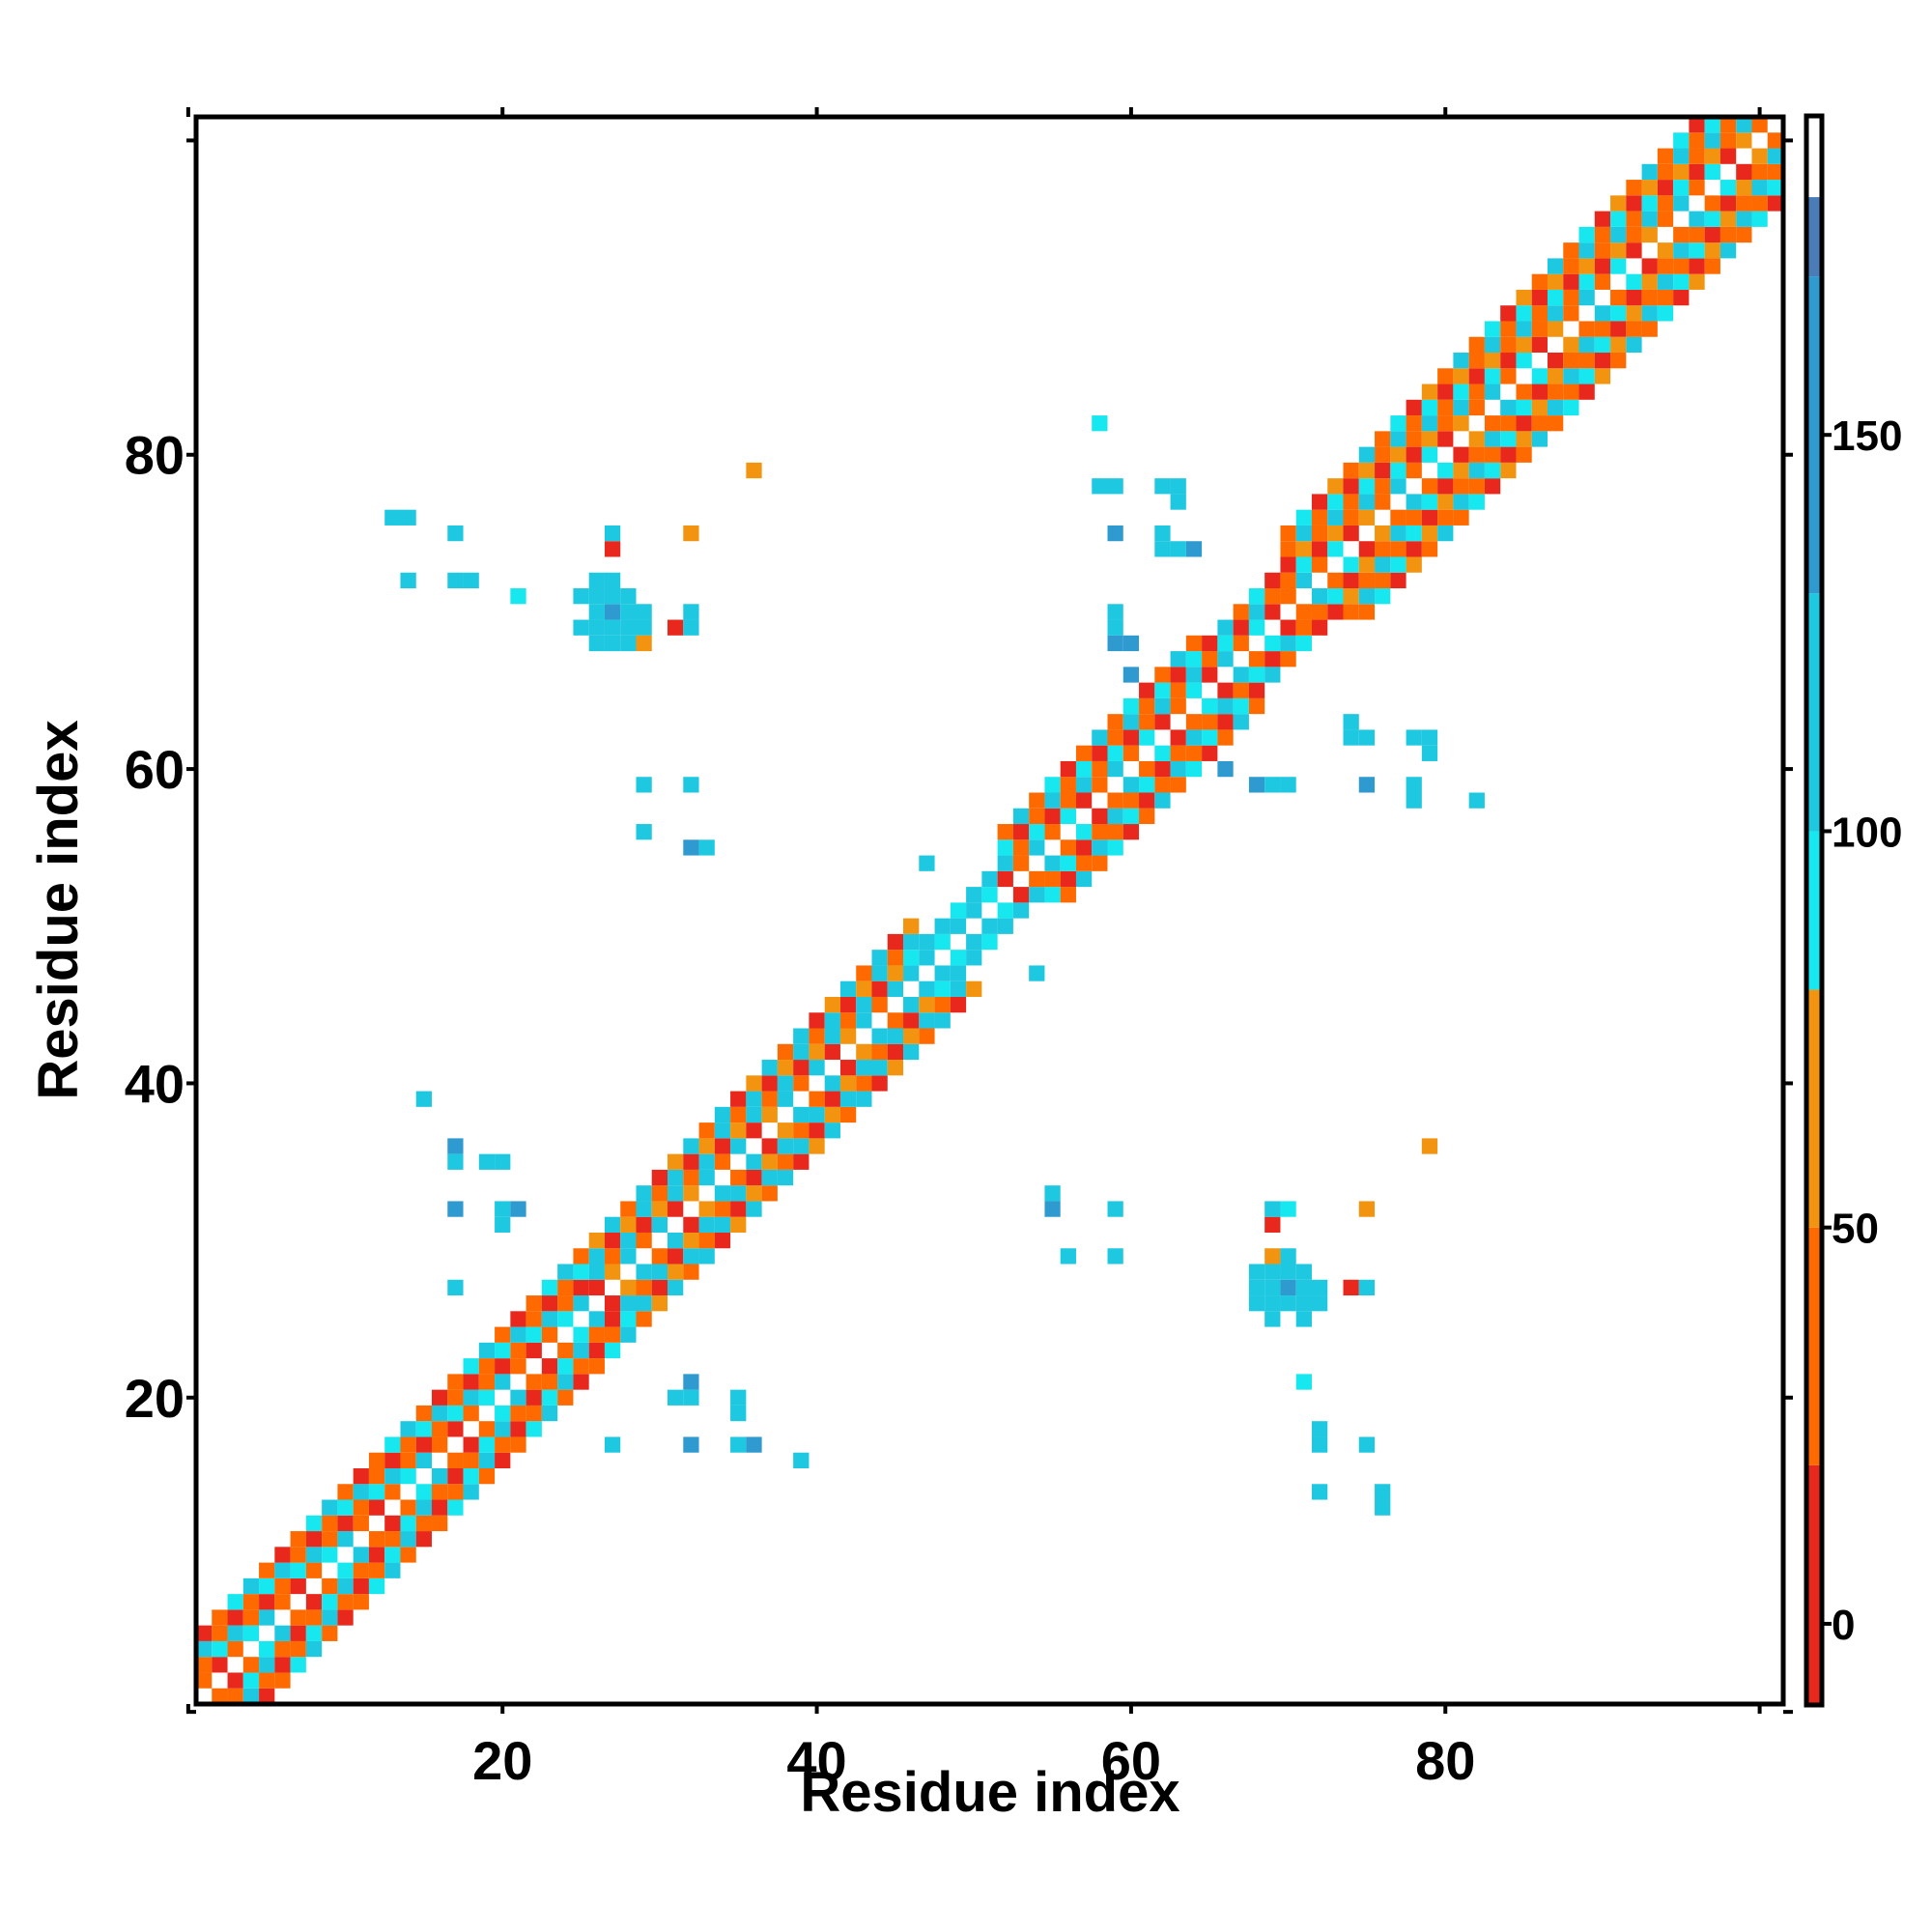 The image size is (1932, 1932). Describe the element at coordinates (1814, 435) in the screenshot. I see `colorbar-band` at that location.